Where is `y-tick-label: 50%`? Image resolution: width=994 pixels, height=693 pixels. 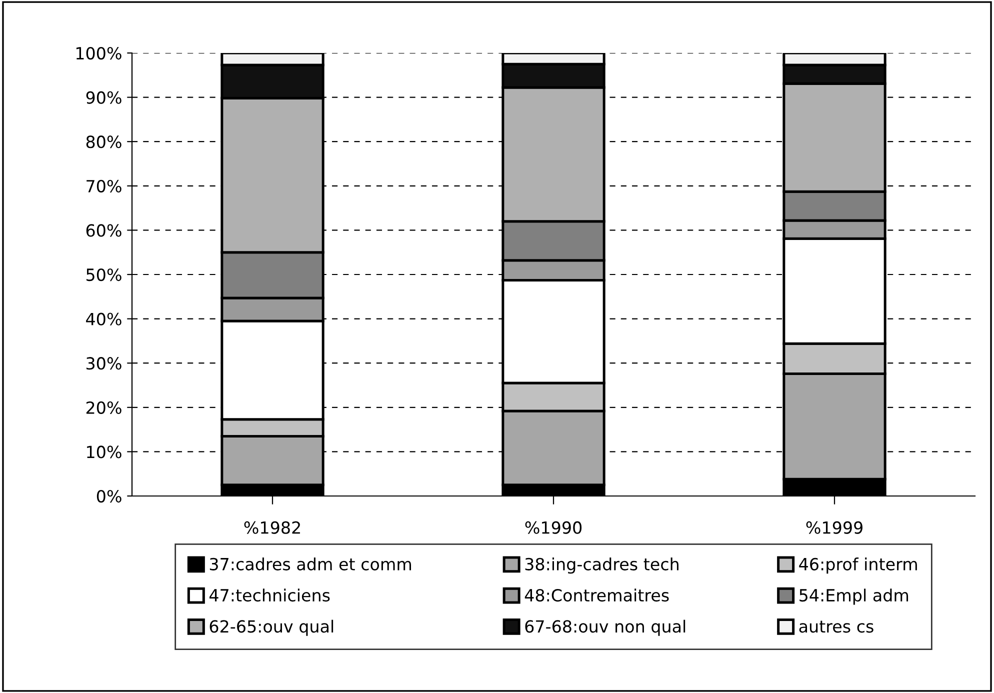 y-tick-label: 50% is located at coordinates (104, 275).